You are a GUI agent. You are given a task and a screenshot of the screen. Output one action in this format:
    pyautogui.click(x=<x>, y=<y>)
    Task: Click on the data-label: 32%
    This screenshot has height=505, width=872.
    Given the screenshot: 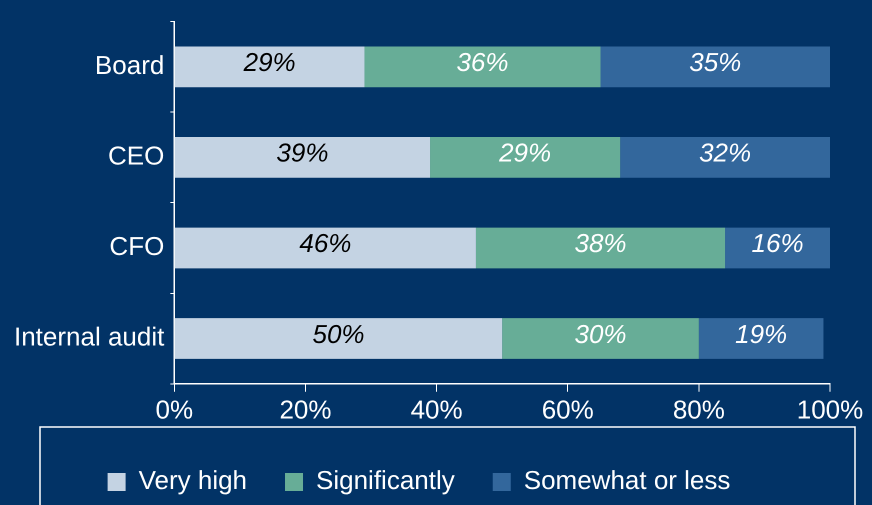 What is the action you would take?
    pyautogui.click(x=725, y=153)
    